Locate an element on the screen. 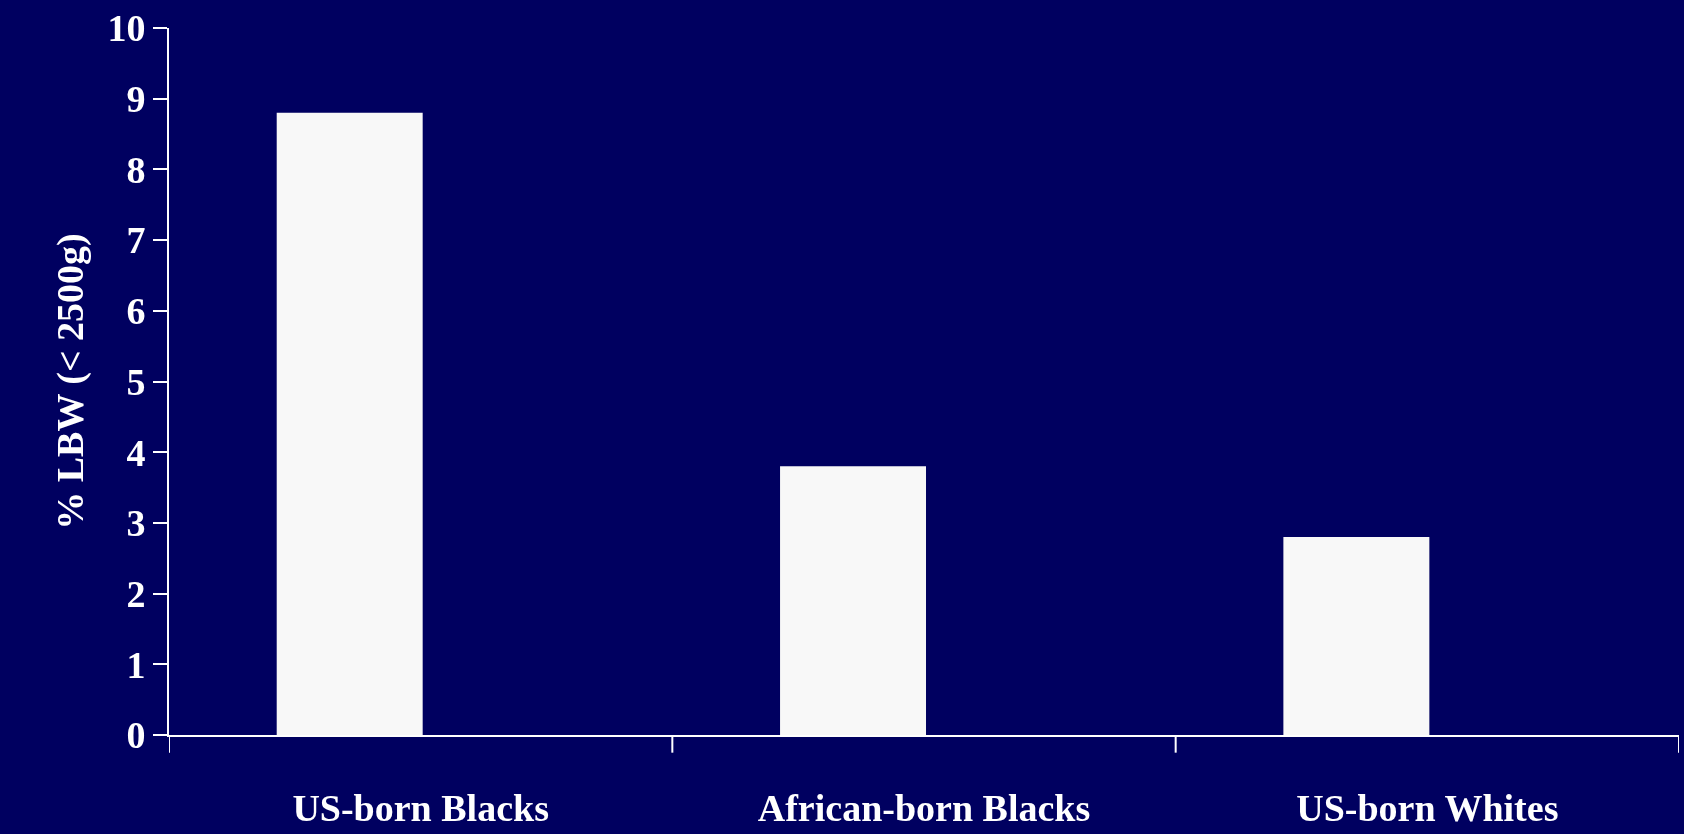  x-tick-label: African-born Blacks is located at coordinates (924, 807).